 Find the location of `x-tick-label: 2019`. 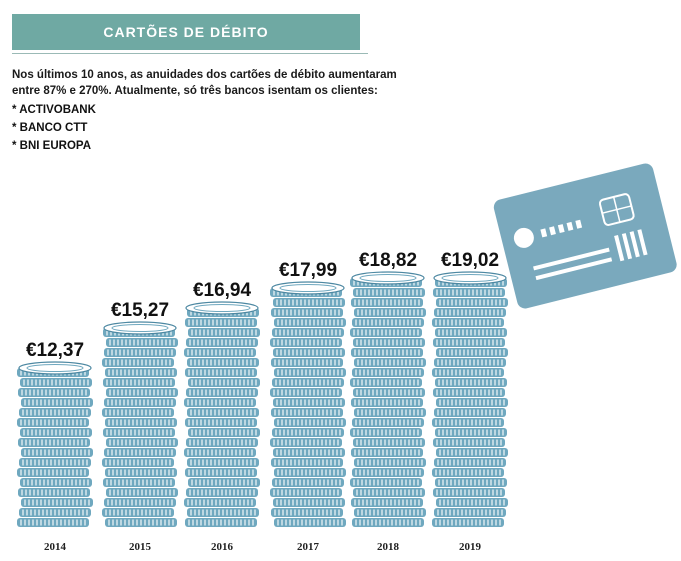

x-tick-label: 2019 is located at coordinates (470, 547).